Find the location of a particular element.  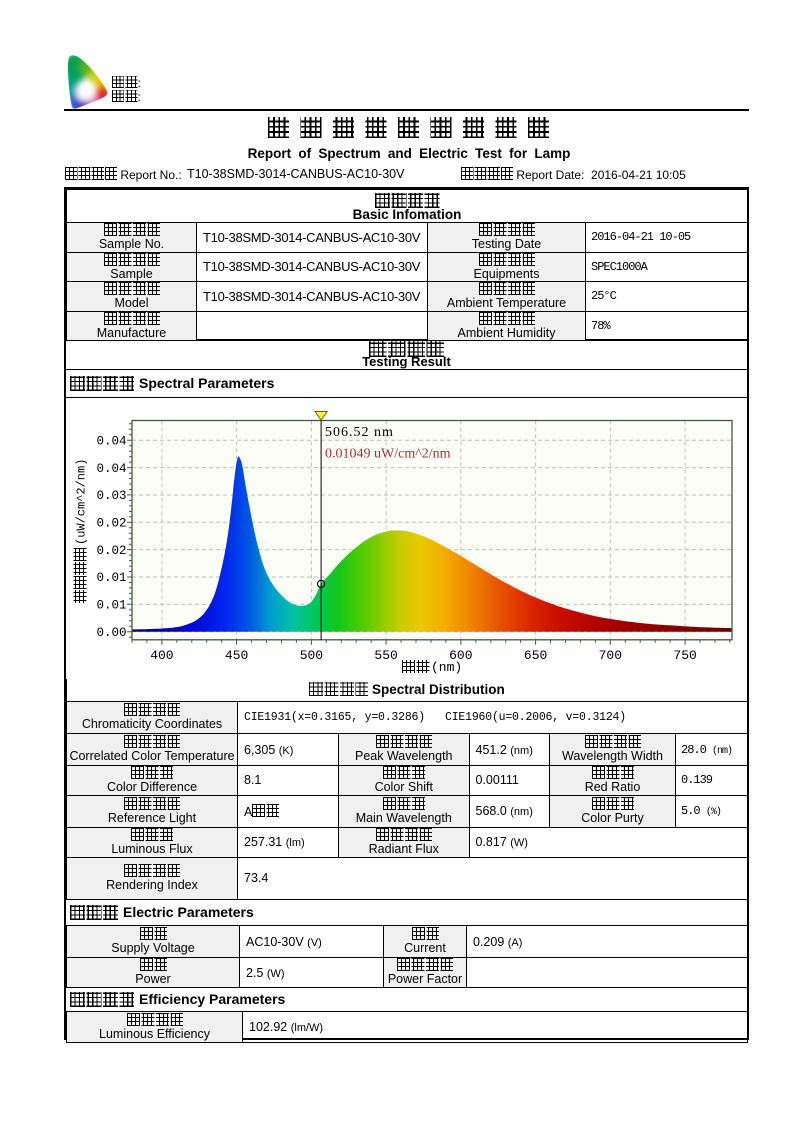

svg-text: 0.01049 uW/cm^2/nm is located at coordinates (388, 453).